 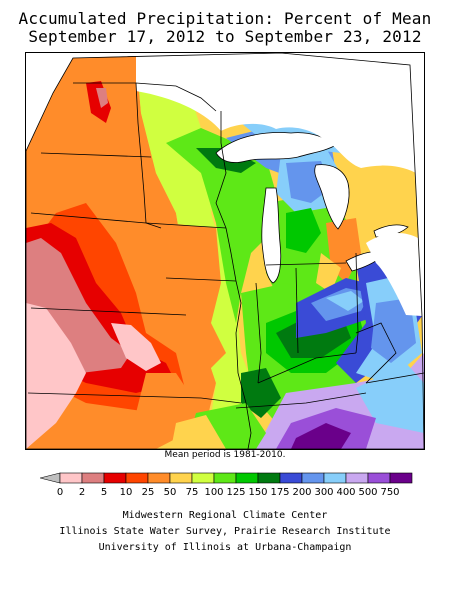 What do you see at coordinates (394, 274) in the screenshot?
I see `region-outside-east` at bounding box center [394, 274].